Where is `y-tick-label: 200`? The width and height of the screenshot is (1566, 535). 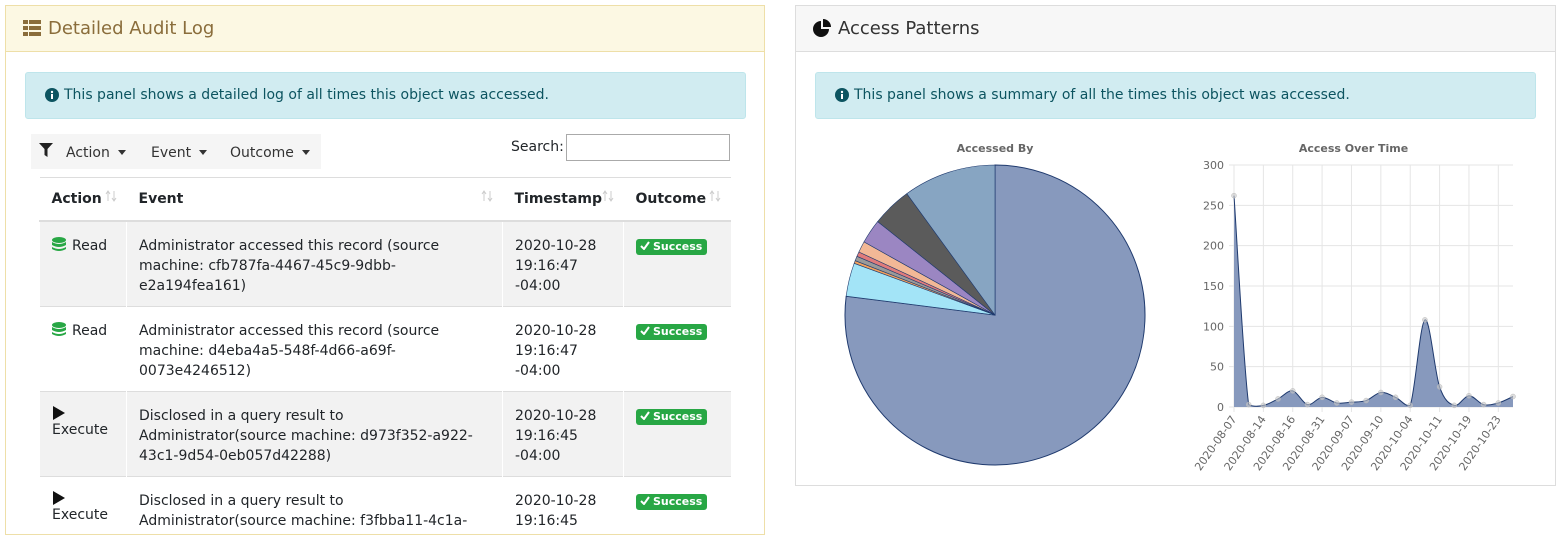 y-tick-label: 200 is located at coordinates (1213, 246).